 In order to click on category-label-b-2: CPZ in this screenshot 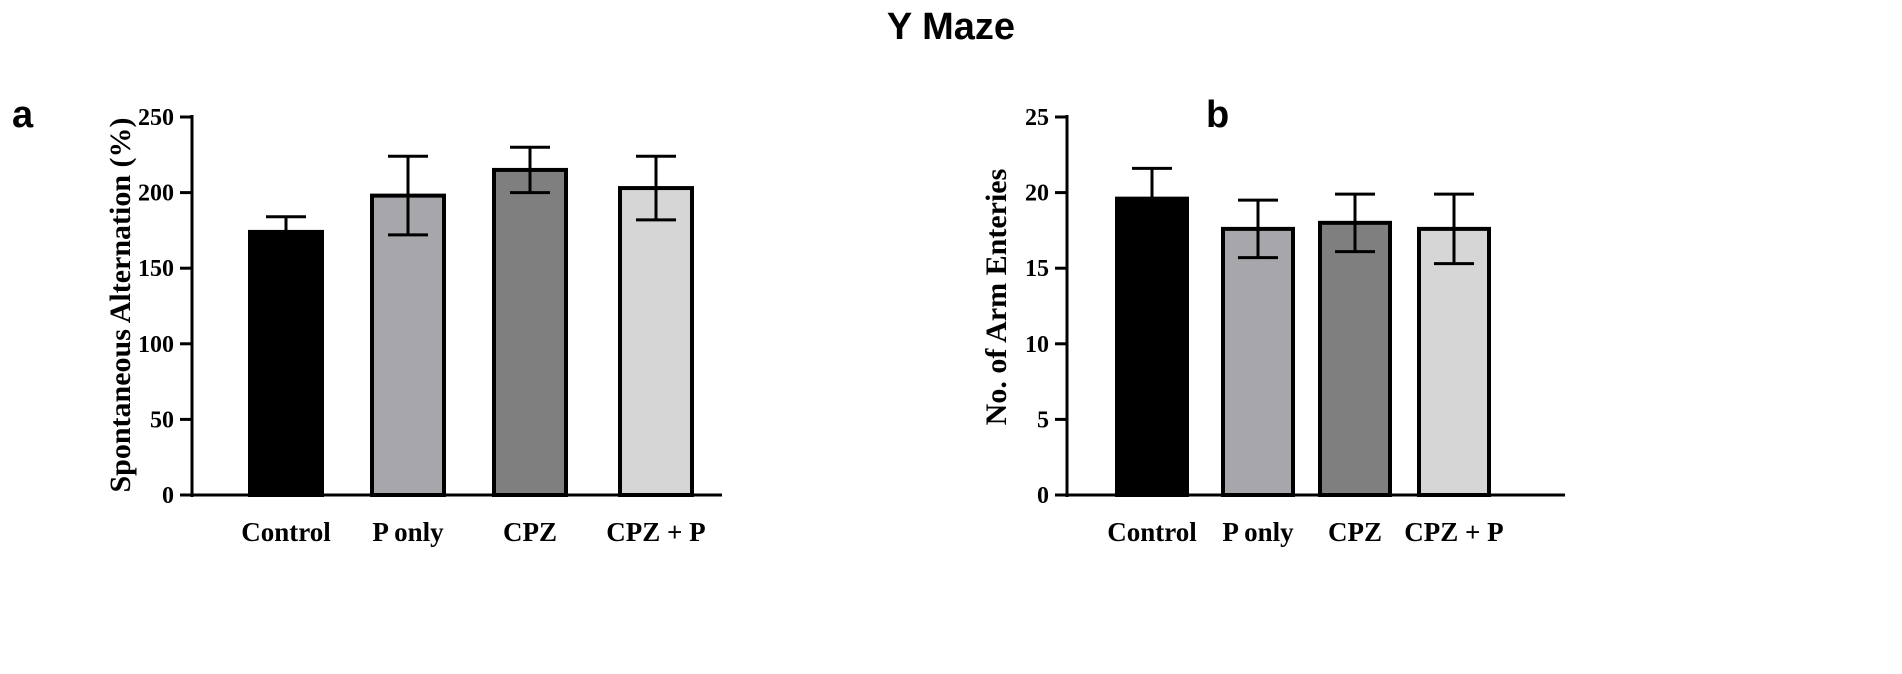, I will do `click(1355, 532)`.